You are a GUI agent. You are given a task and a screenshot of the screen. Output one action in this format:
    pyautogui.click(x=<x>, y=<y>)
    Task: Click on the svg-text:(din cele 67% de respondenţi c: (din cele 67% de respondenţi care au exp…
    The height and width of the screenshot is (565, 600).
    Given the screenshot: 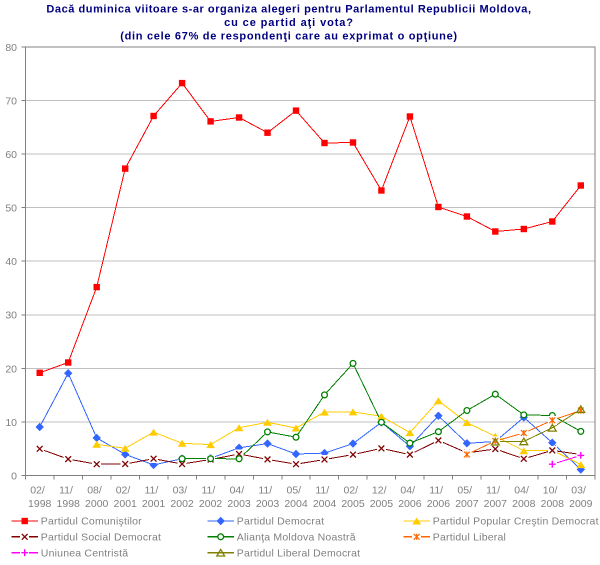 What is the action you would take?
    pyautogui.click(x=289, y=37)
    